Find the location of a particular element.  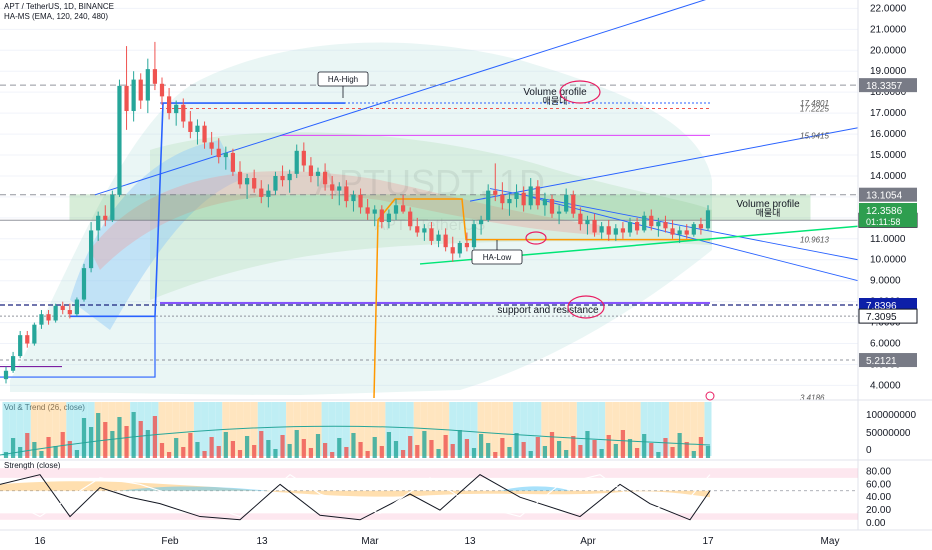

level-text-label: 15.9415 is located at coordinates (814, 135).